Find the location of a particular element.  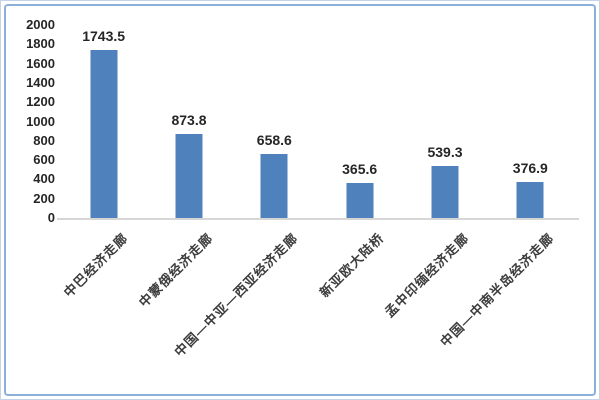

y-axis-tick-label: 0 is located at coordinates (51, 217).